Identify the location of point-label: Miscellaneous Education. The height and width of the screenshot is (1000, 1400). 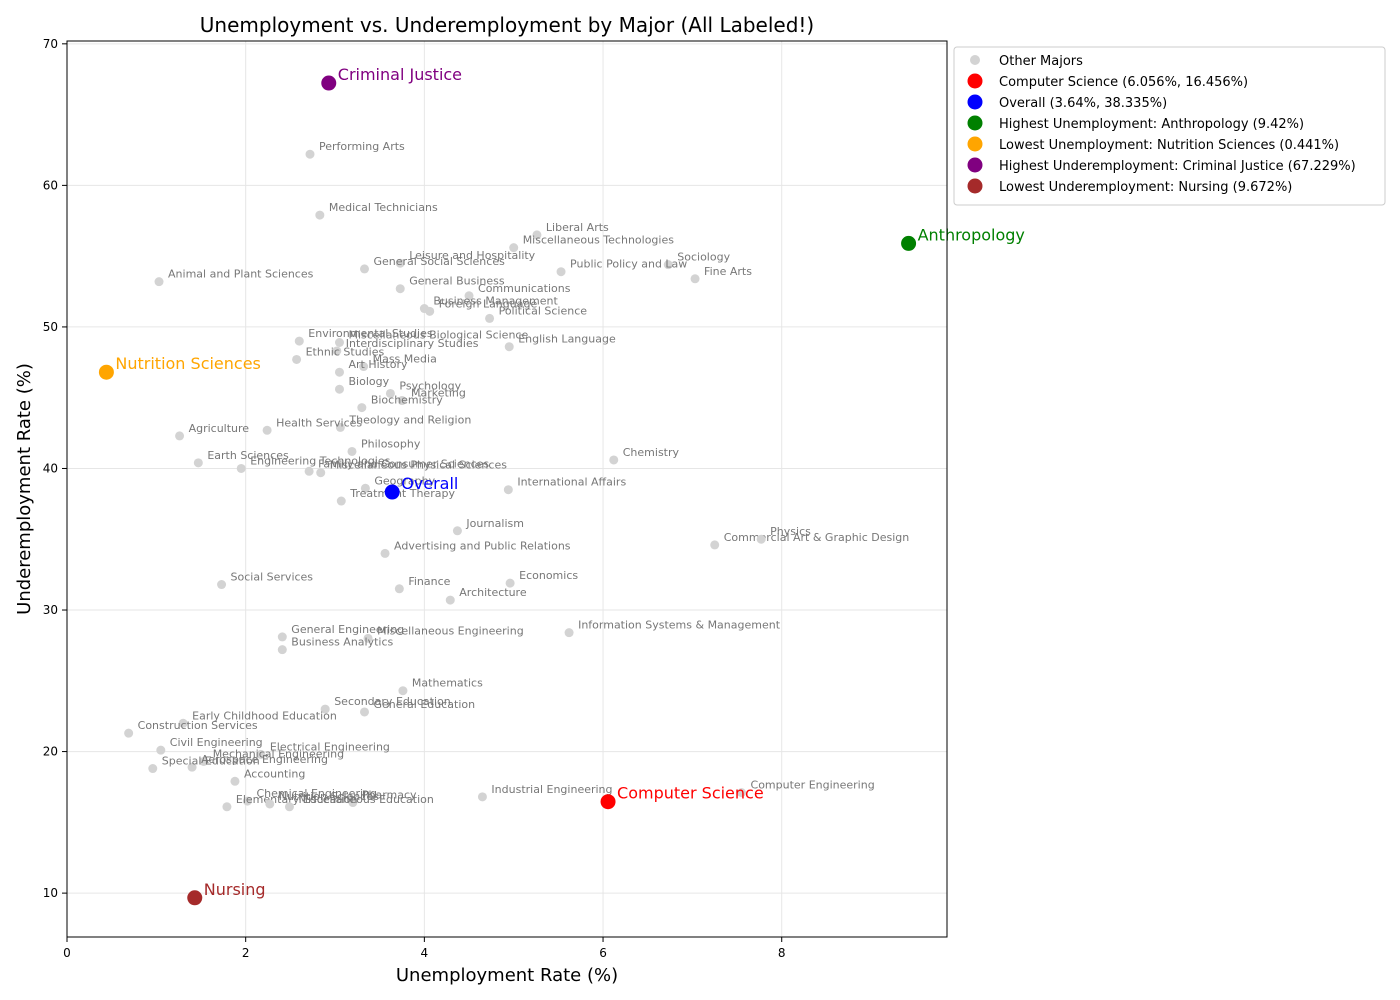
(365, 799).